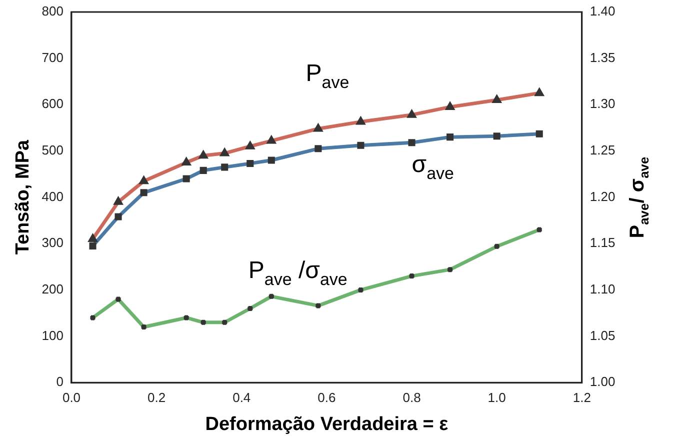  Describe the element at coordinates (603, 104) in the screenshot. I see `y2-tick-label: 1.30` at that location.